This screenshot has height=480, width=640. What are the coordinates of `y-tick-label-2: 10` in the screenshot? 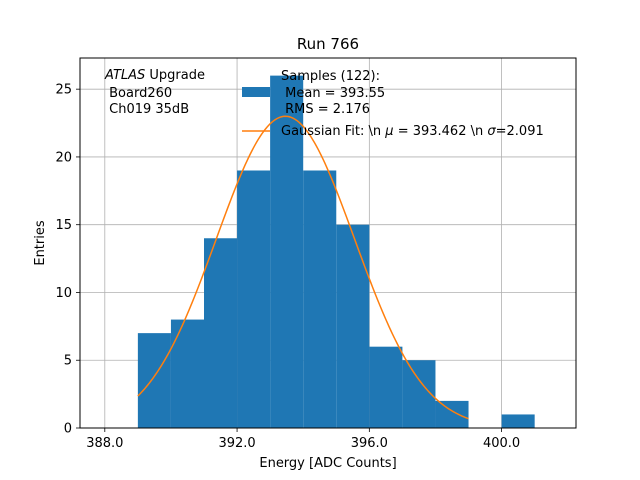 It's located at (63, 293).